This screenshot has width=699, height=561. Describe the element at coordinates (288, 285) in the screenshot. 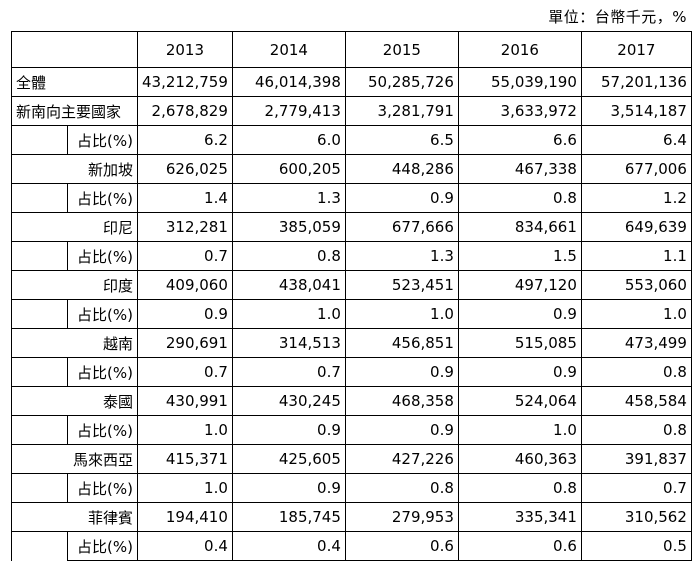

I see `value-cell: 438,041` at that location.